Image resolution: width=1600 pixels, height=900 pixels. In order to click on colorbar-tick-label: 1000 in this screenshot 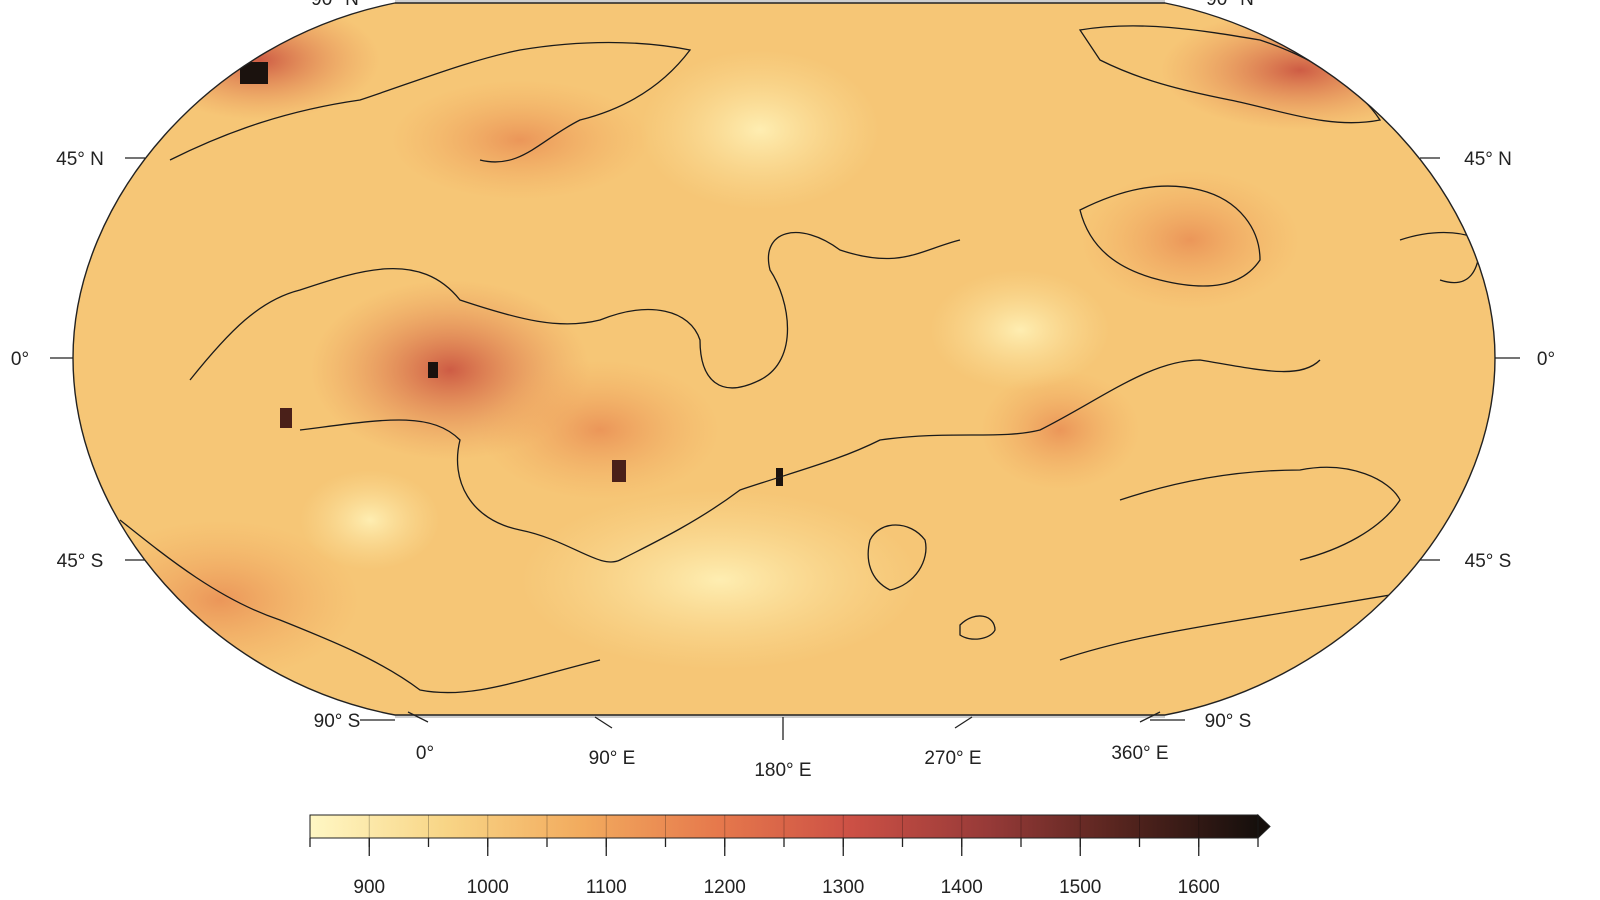, I will do `click(488, 887)`.